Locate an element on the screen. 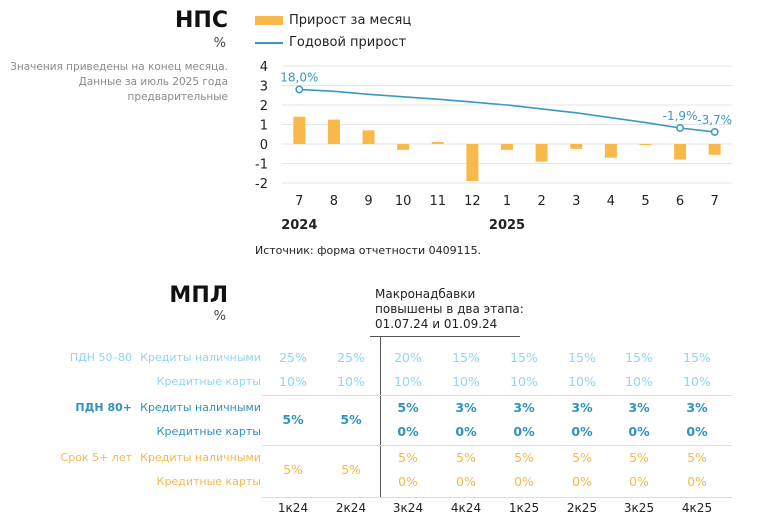  quarter-label: 4к24 is located at coordinates (466, 508).